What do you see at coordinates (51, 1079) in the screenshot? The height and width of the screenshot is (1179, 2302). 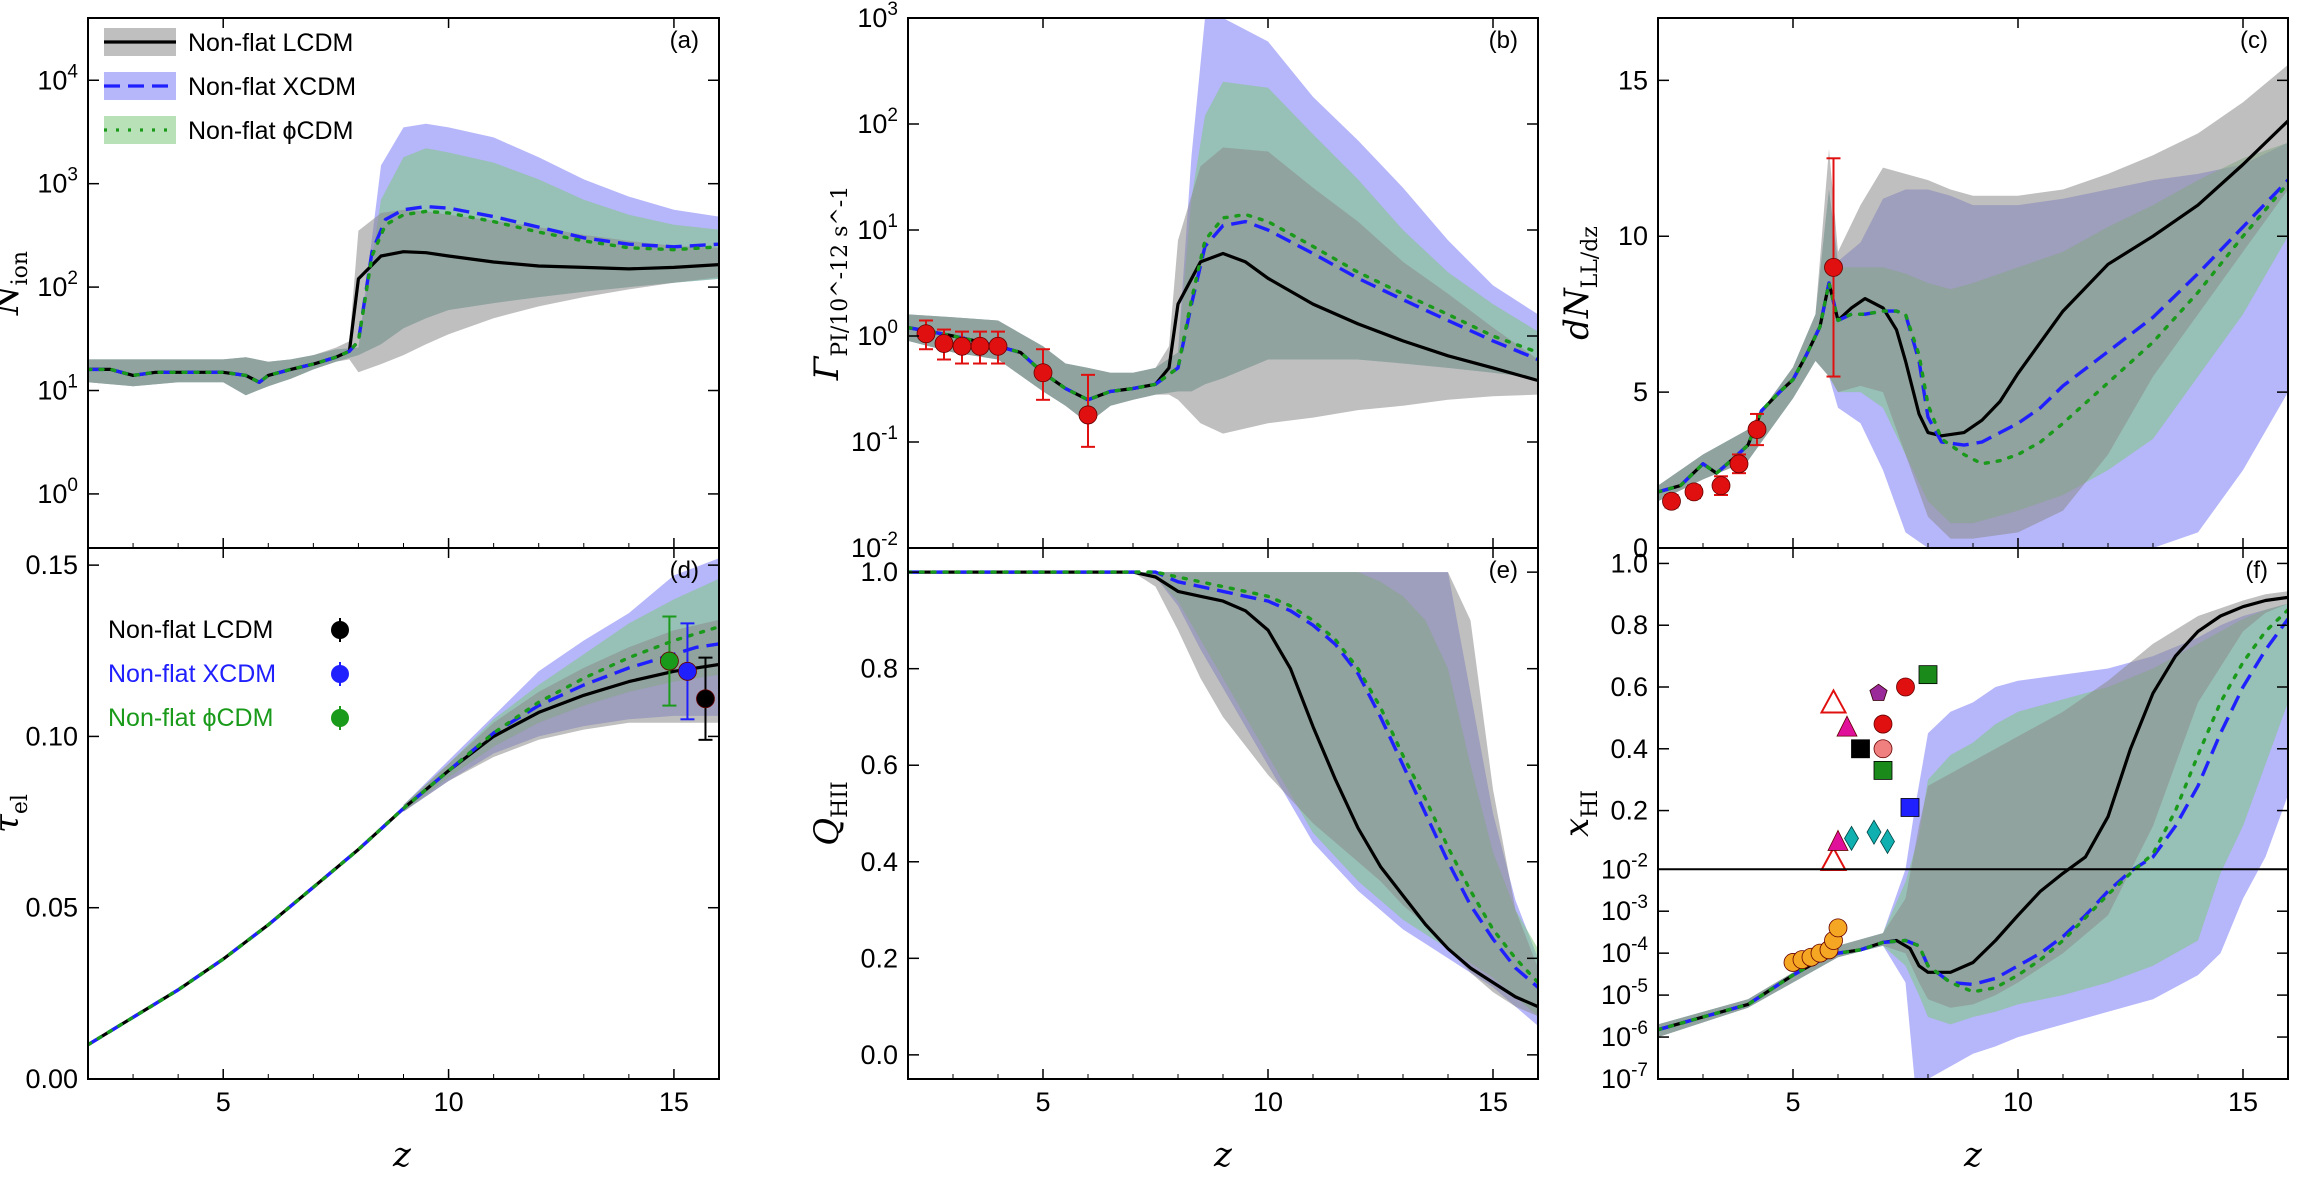 I see `y-tick-label-d-0-0: 0.00` at bounding box center [51, 1079].